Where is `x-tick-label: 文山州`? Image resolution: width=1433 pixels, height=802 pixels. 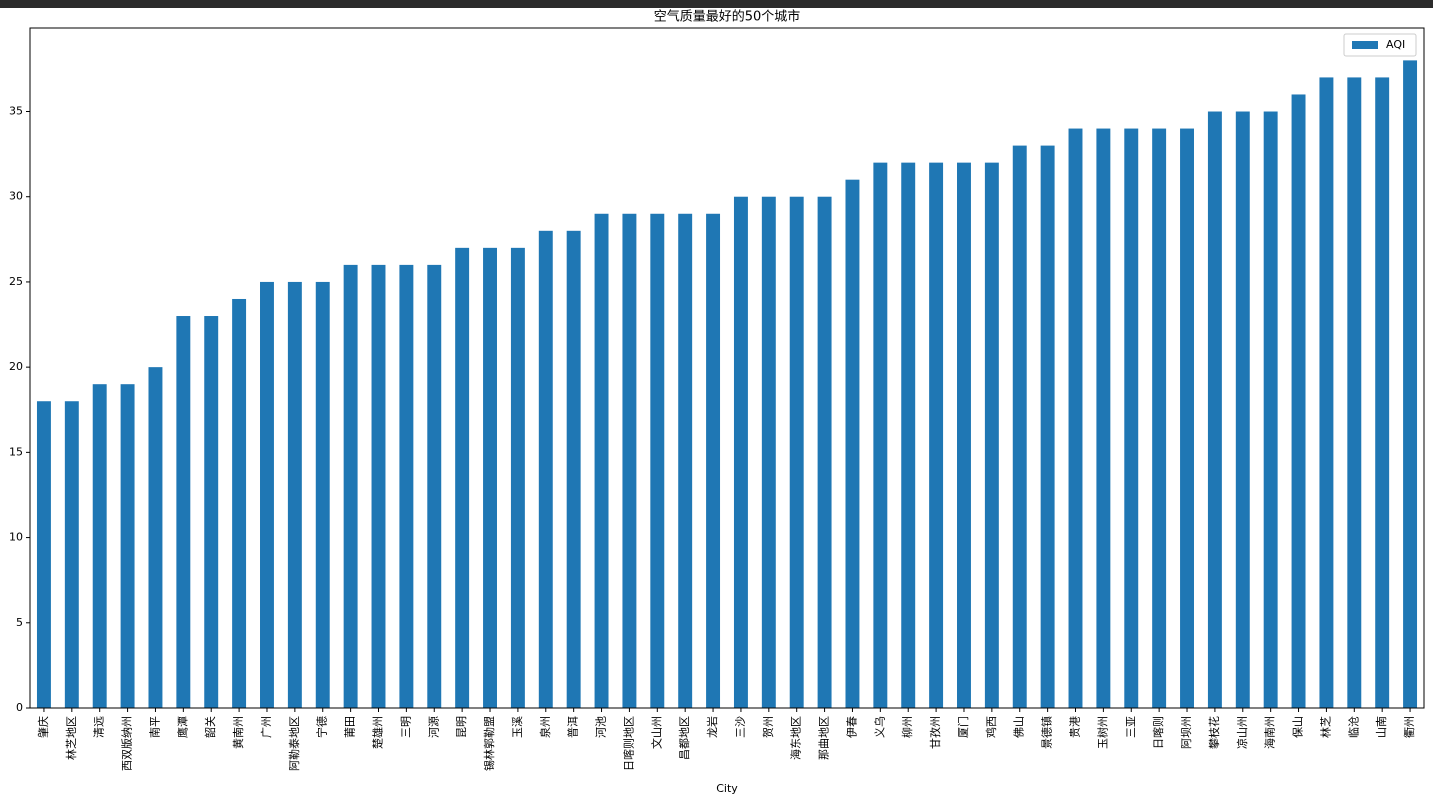
x-tick-label: 文山州 is located at coordinates (656, 732).